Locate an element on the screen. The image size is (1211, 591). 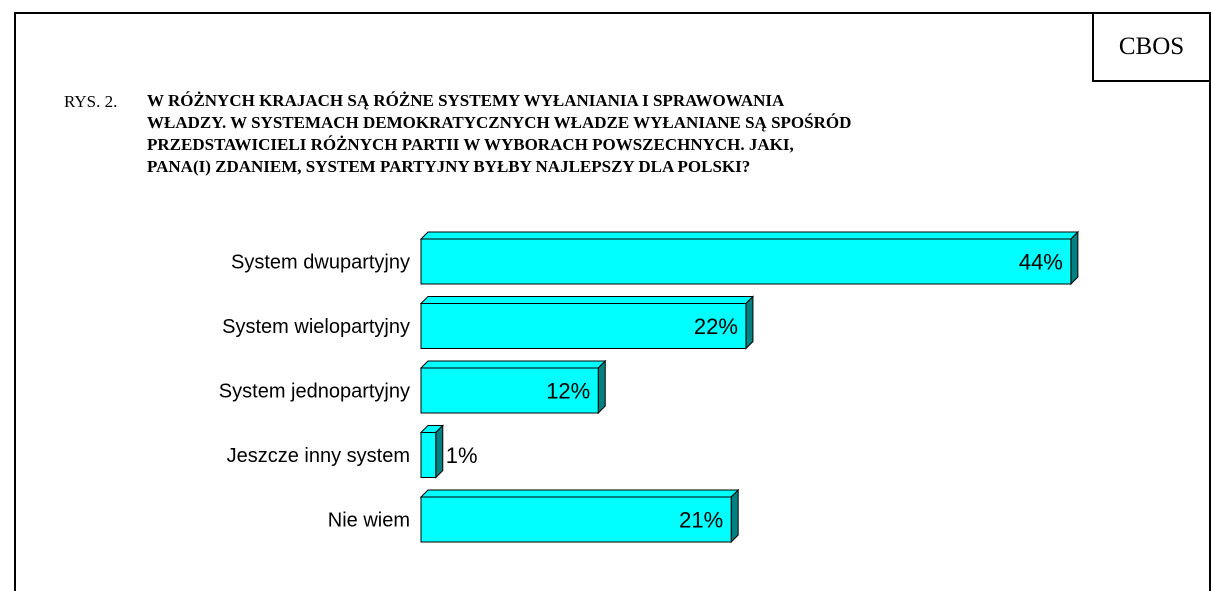
data-label: 21% is located at coordinates (701, 520).